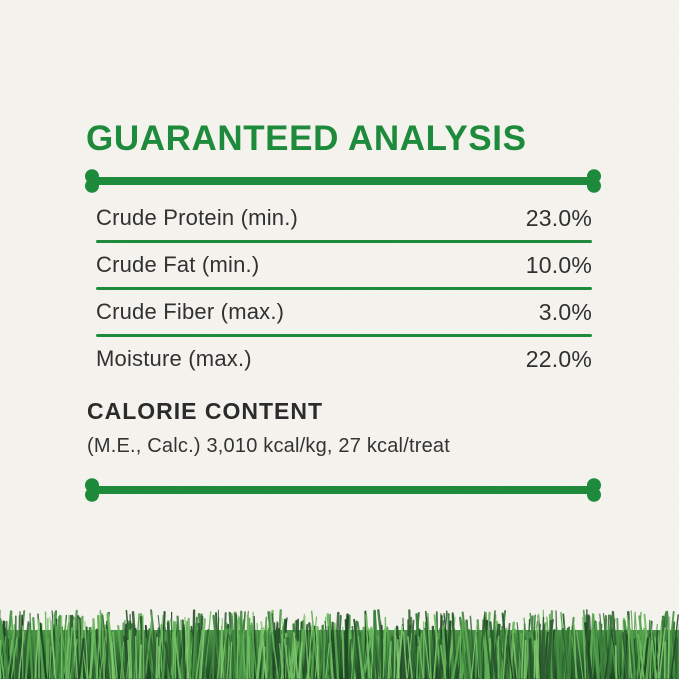  What do you see at coordinates (197, 217) in the screenshot?
I see `nutrient-label: Crude Protein (min.)` at bounding box center [197, 217].